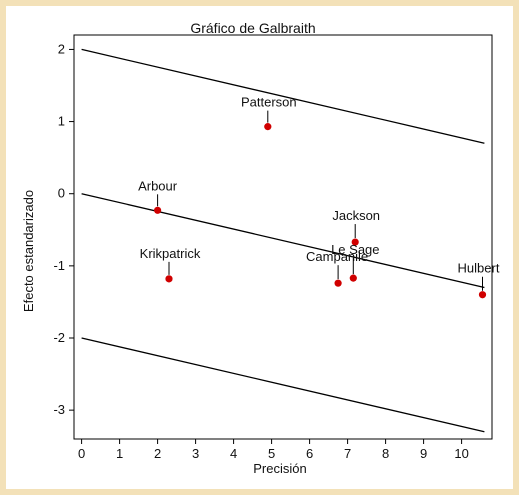 This screenshot has height=495, width=519. What do you see at coordinates (423, 453) in the screenshot?
I see `x-tick-label: 9` at bounding box center [423, 453].